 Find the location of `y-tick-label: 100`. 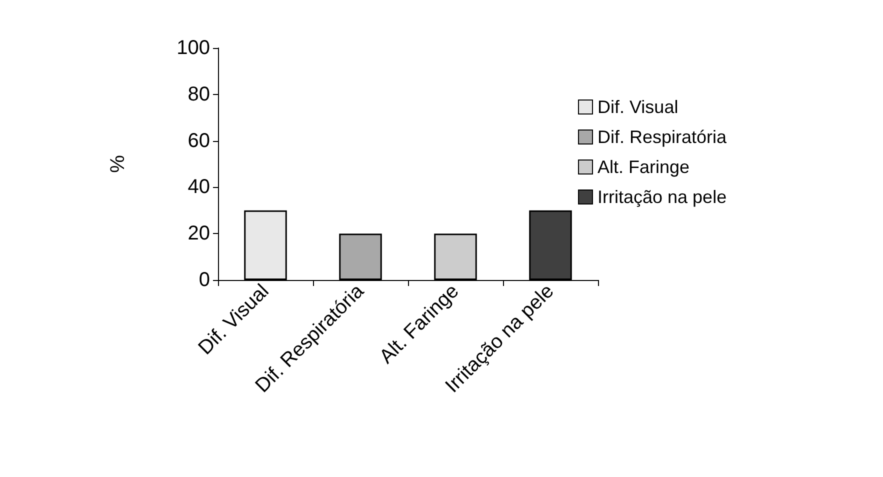

y-tick-label: 100 is located at coordinates (193, 48).